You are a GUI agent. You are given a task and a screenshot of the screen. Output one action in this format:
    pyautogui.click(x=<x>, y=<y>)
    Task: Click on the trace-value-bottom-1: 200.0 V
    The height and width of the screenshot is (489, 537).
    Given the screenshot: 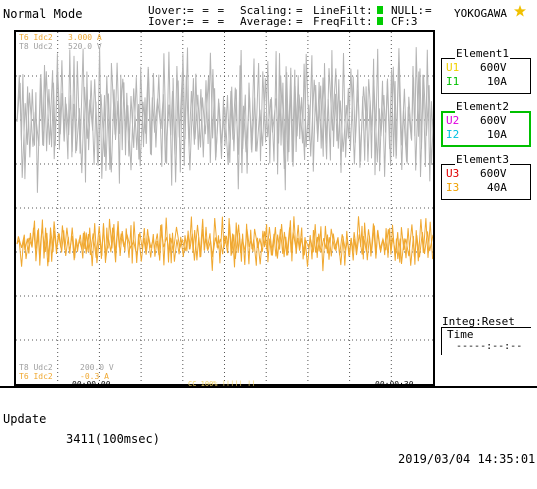 What is the action you would take?
    pyautogui.click(x=97, y=367)
    